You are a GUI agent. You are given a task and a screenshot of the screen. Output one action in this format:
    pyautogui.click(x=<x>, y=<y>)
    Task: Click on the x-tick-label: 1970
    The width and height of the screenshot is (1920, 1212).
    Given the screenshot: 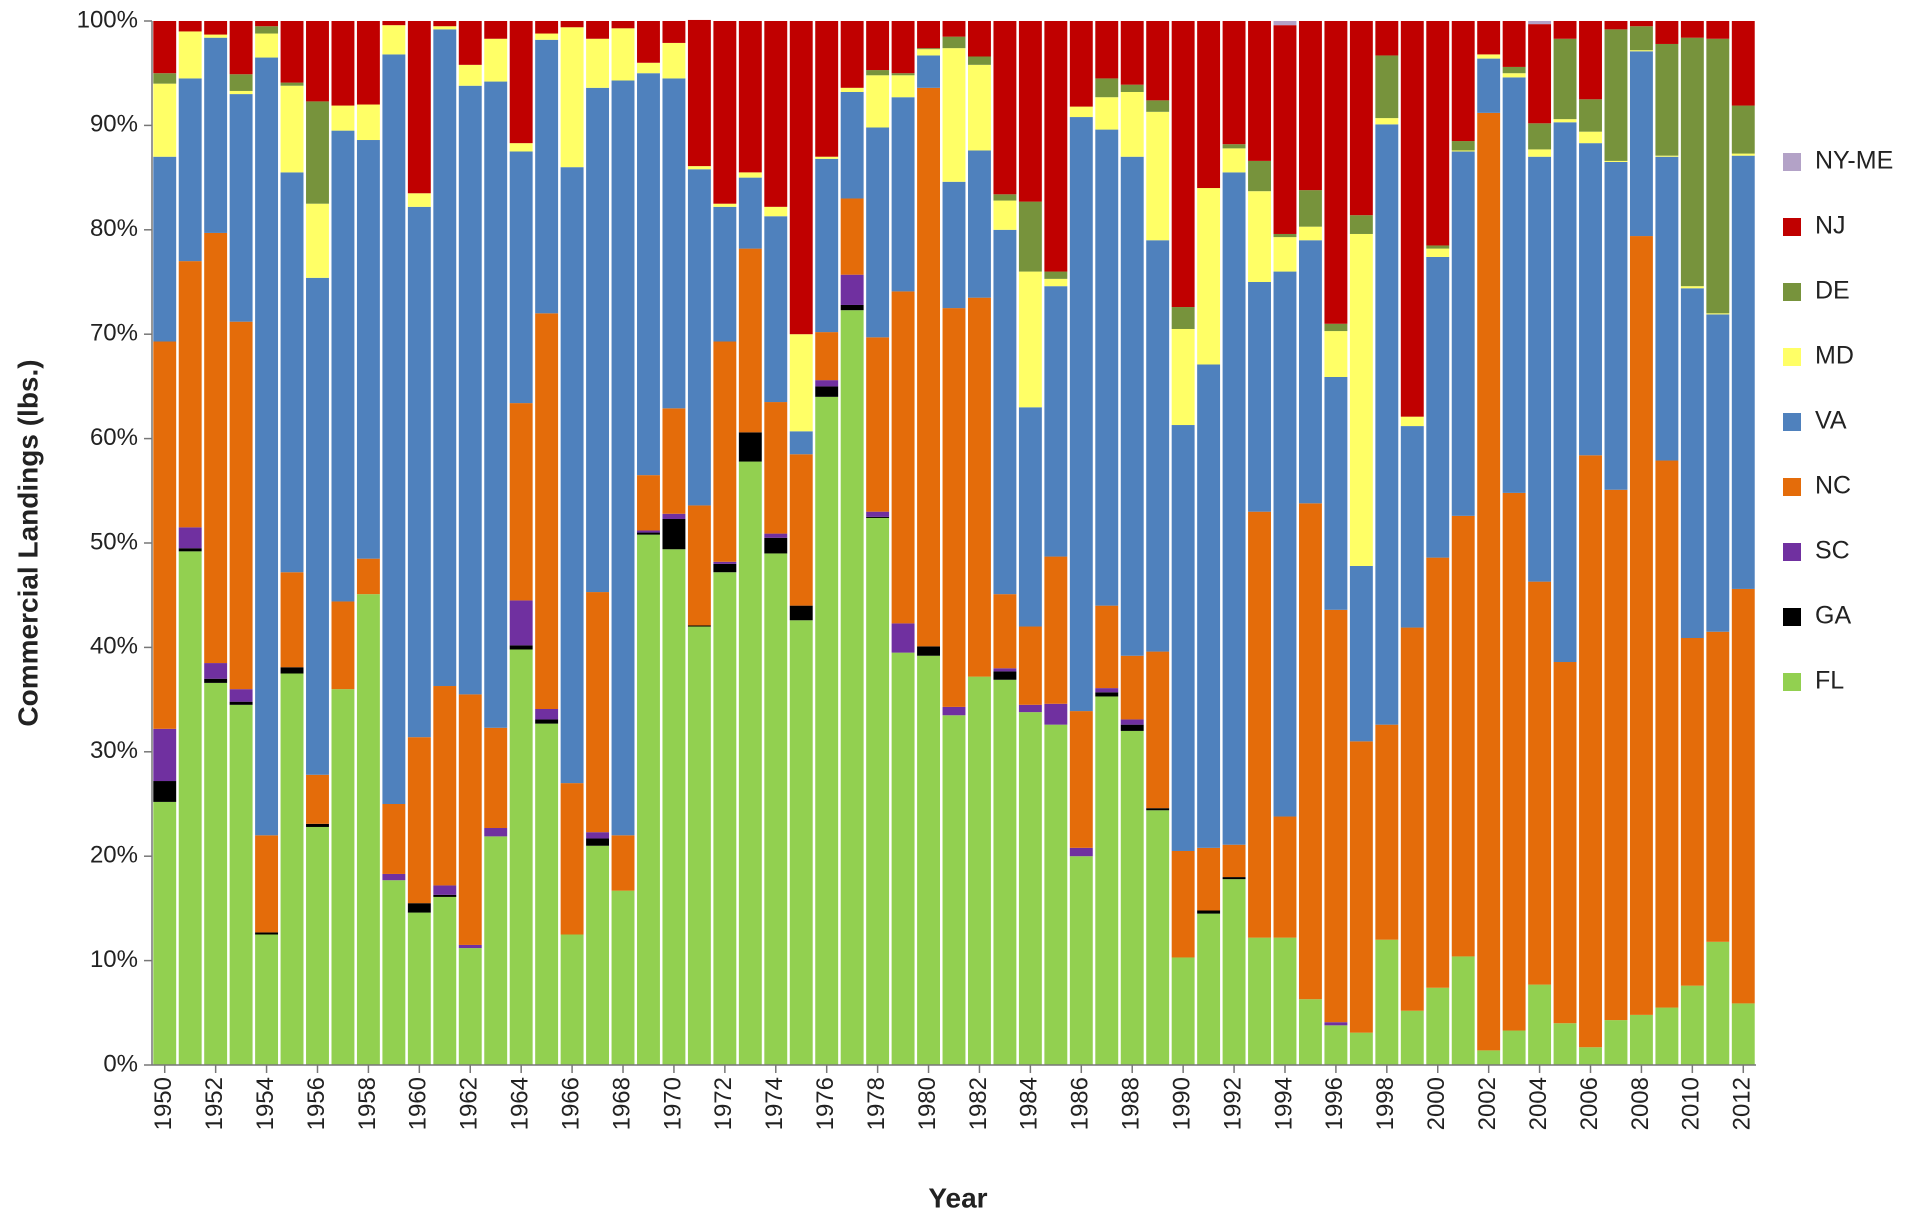 What is the action you would take?
    pyautogui.click(x=672, y=1103)
    